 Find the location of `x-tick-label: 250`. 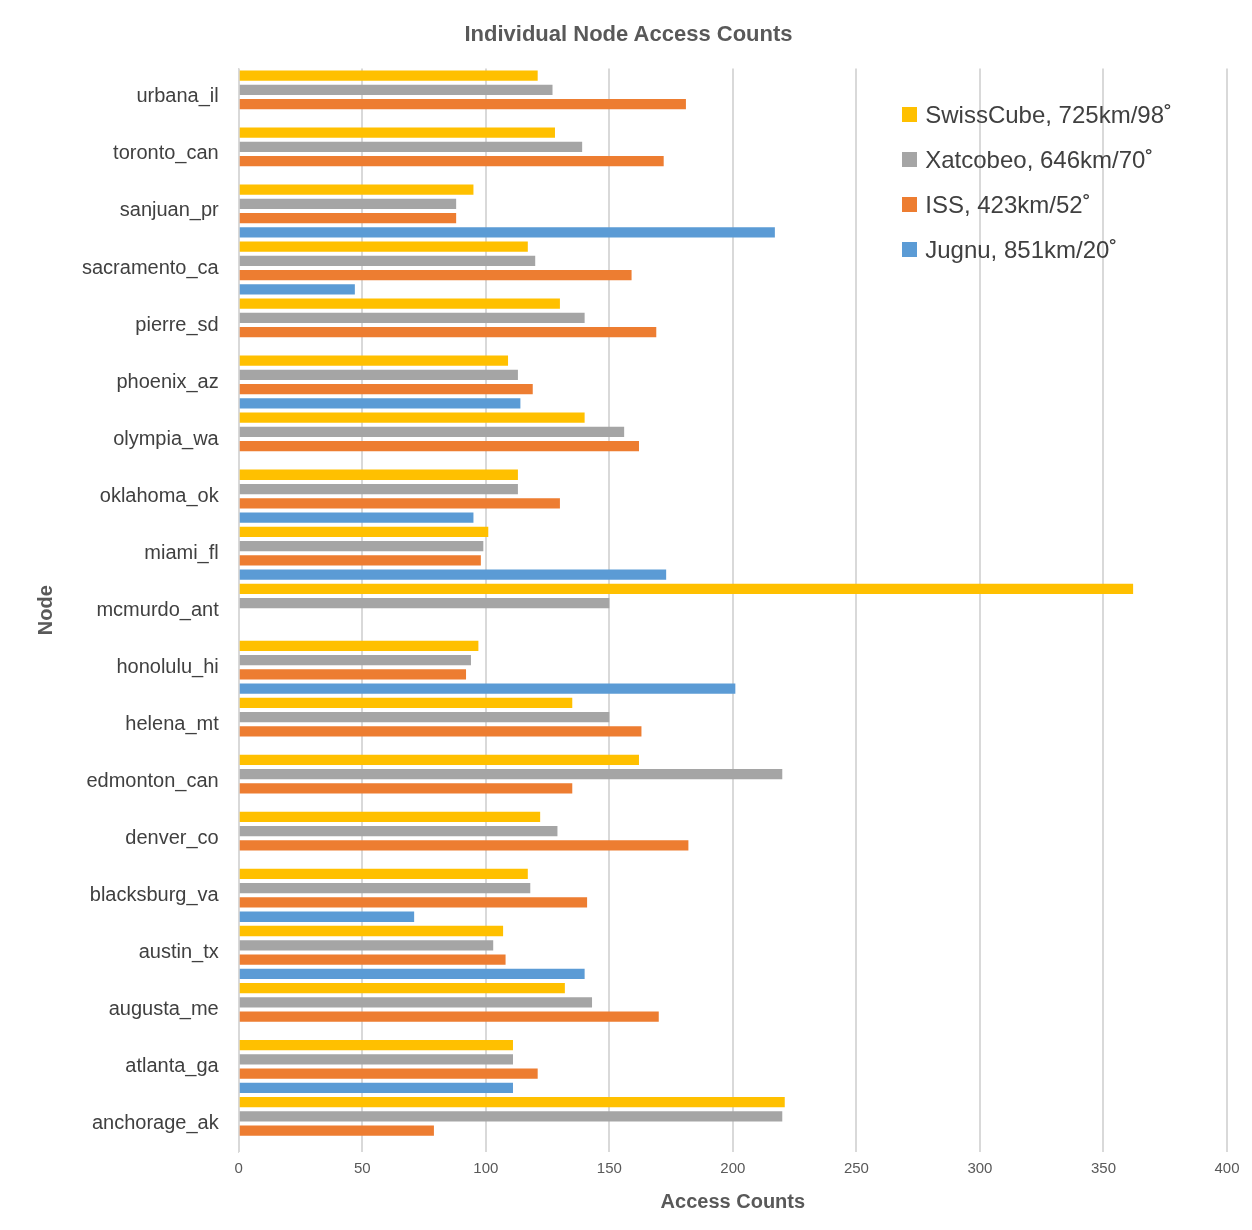

x-tick-label: 250 is located at coordinates (856, 1168).